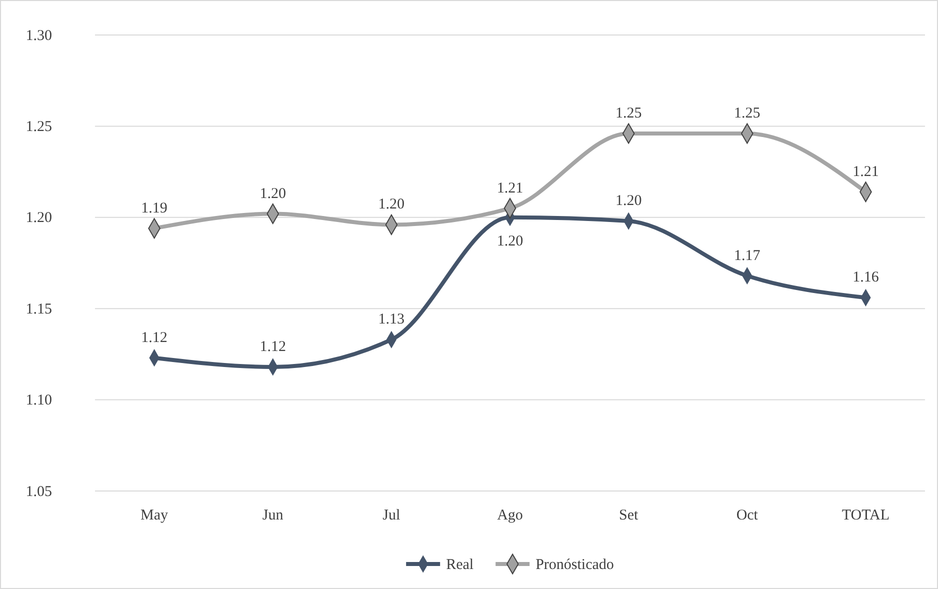 This screenshot has width=938, height=589. I want to click on legend-label: Pronósticado, so click(575, 565).